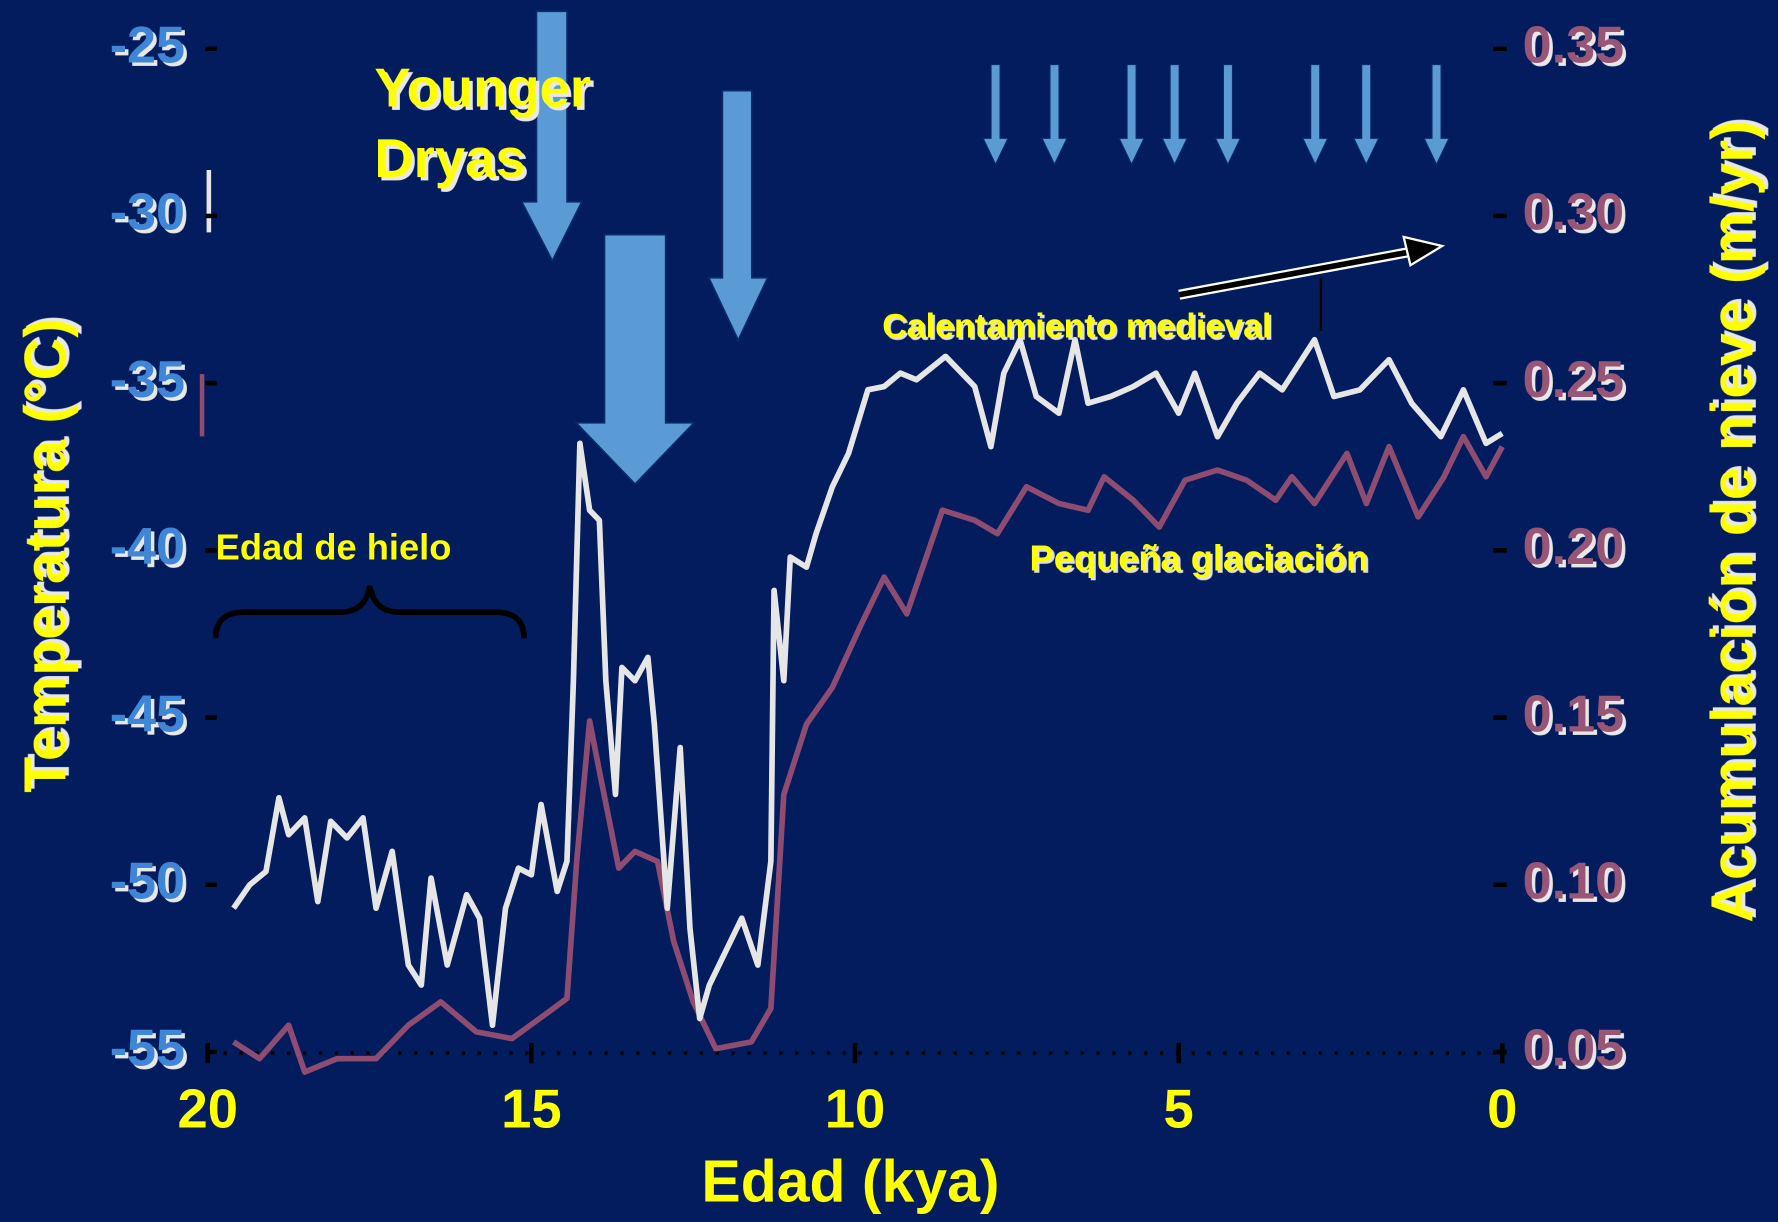 The image size is (1778, 1222). What do you see at coordinates (1573, 213) in the screenshot?
I see `y2-tick-label: 0.30` at bounding box center [1573, 213].